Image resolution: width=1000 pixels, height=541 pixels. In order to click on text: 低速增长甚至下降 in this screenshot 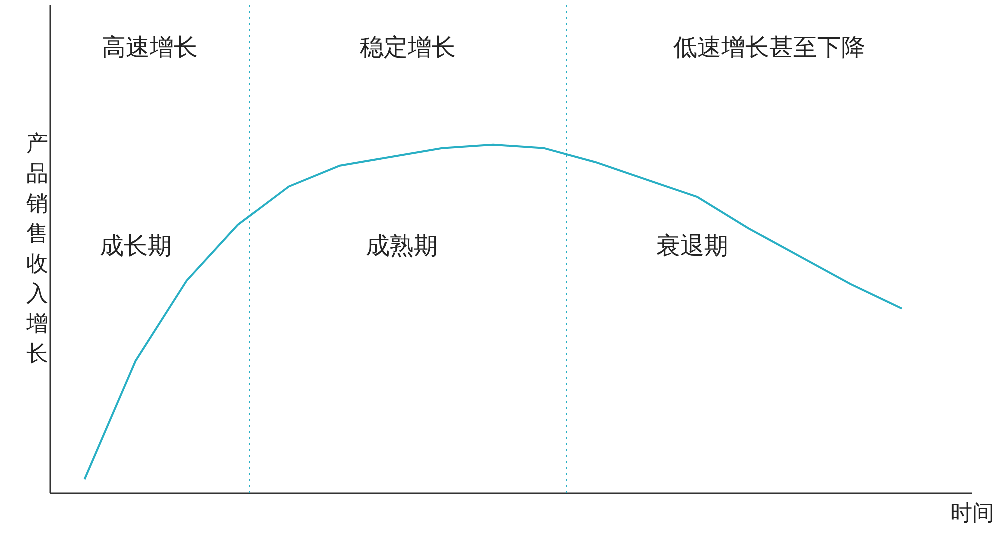, I will do `click(770, 47)`.